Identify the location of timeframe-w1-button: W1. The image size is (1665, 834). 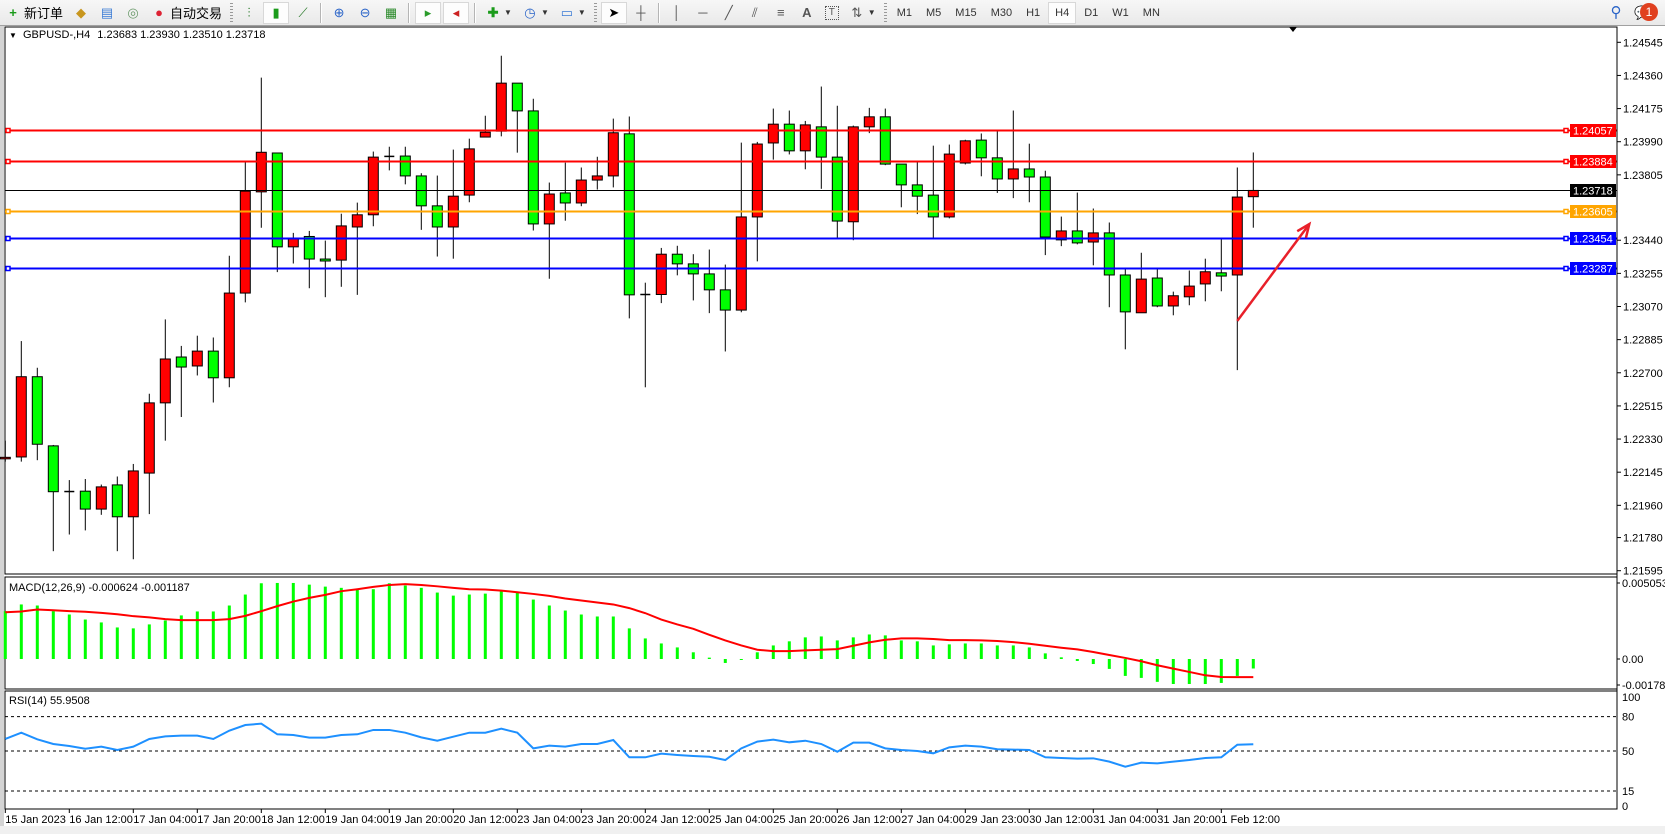
(1120, 12).